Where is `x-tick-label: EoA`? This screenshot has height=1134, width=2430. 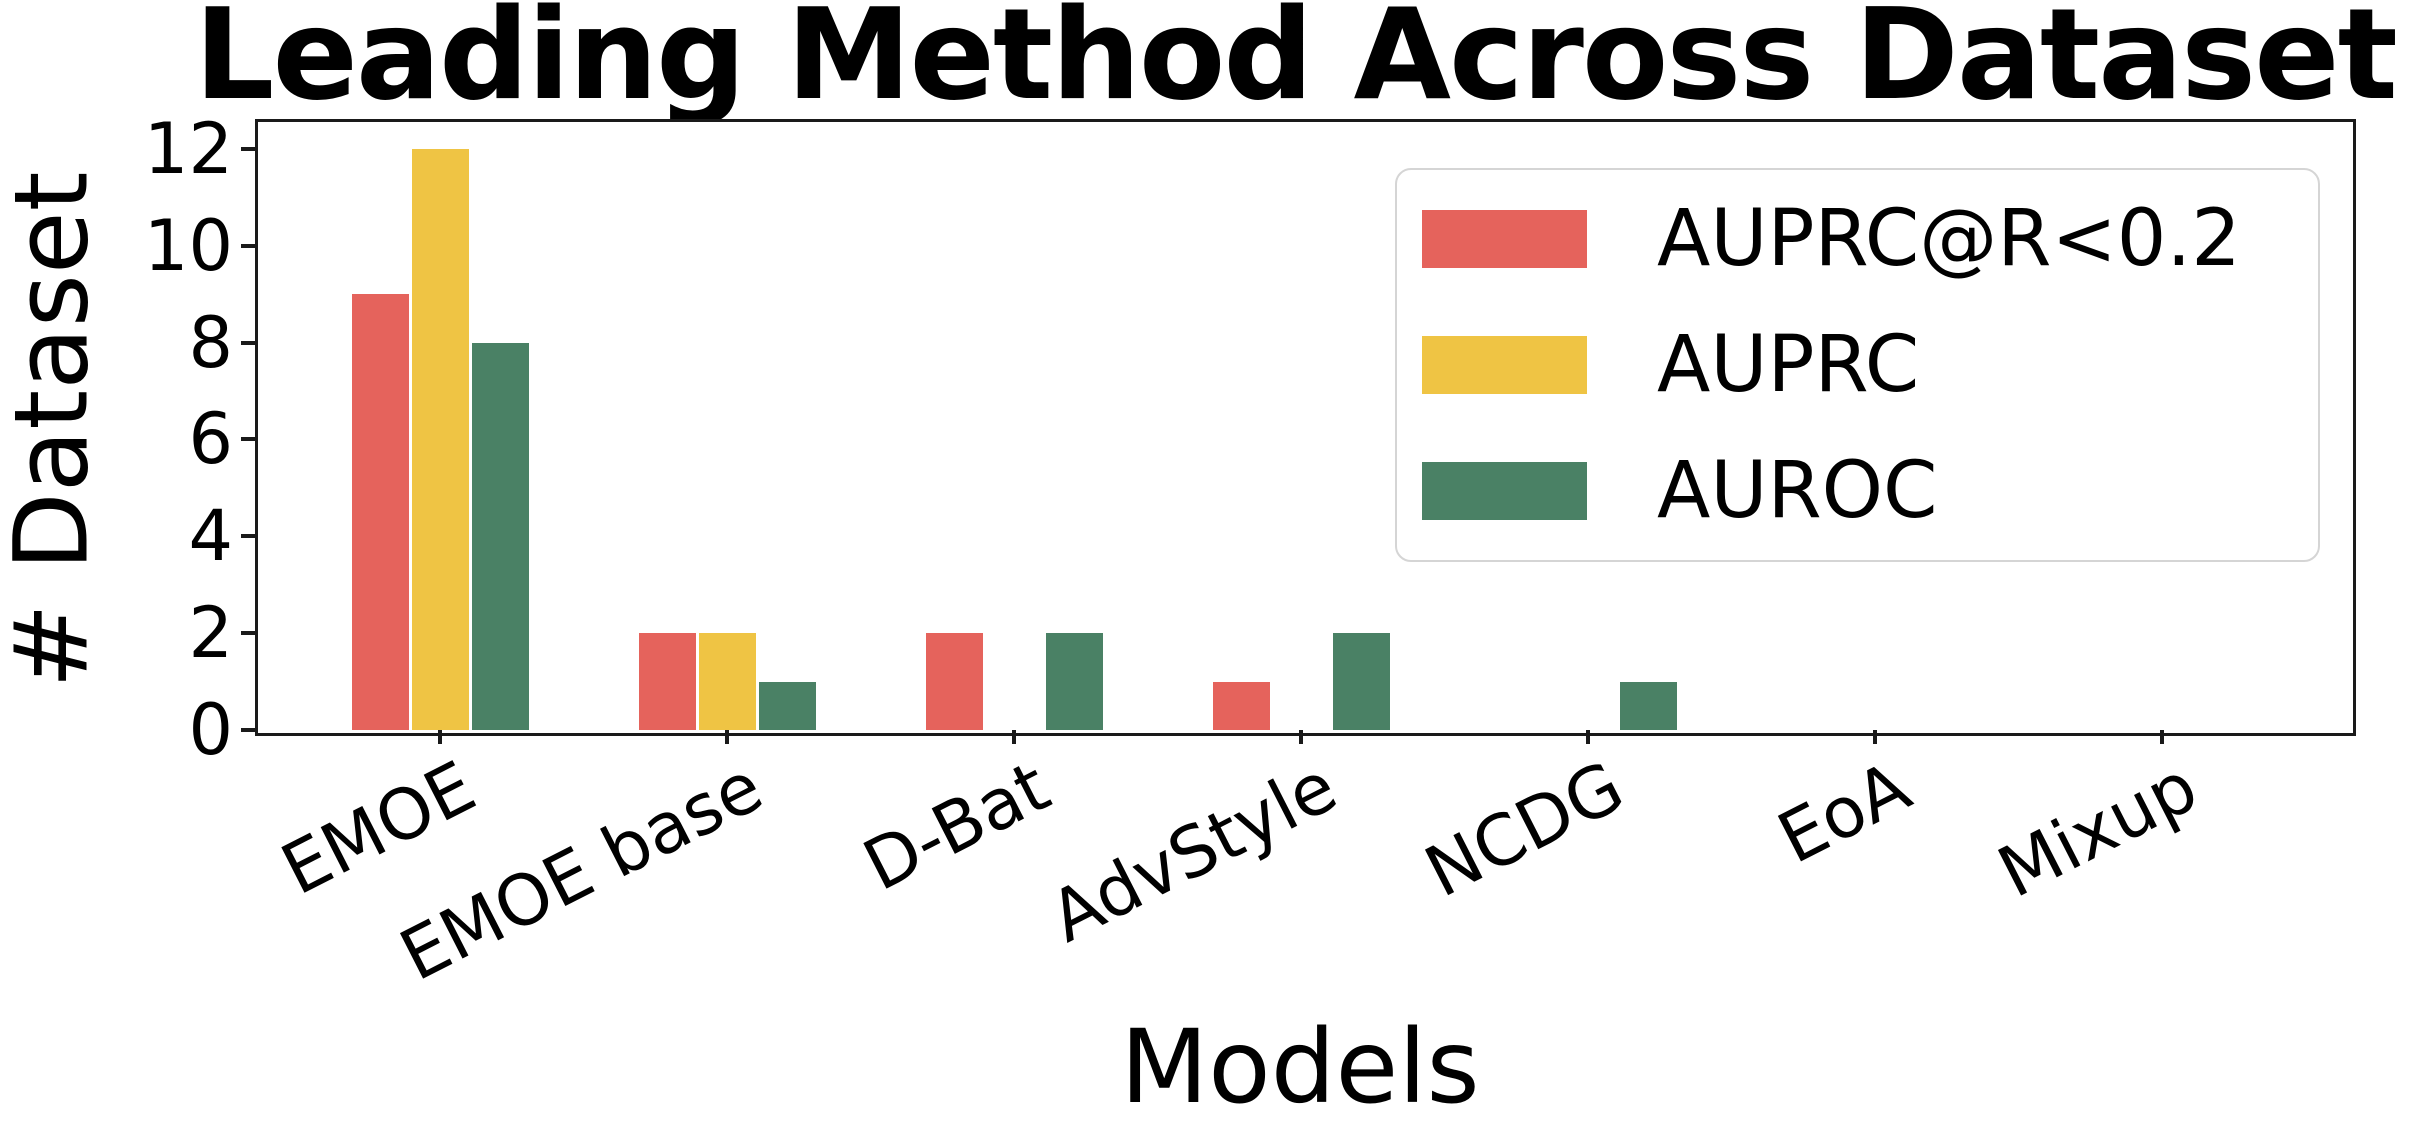
x-tick-label: EoA is located at coordinates (1844, 812).